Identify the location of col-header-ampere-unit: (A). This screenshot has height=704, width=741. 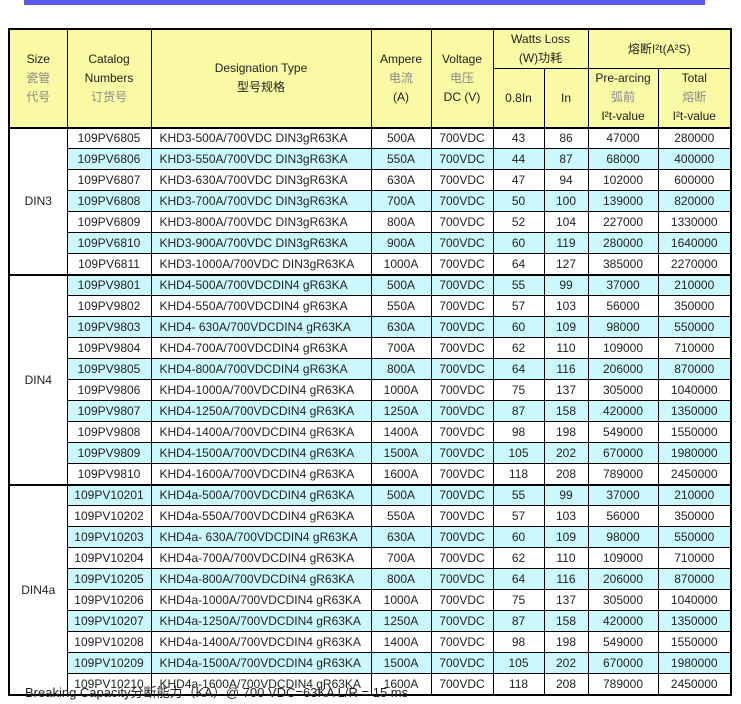
(401, 96).